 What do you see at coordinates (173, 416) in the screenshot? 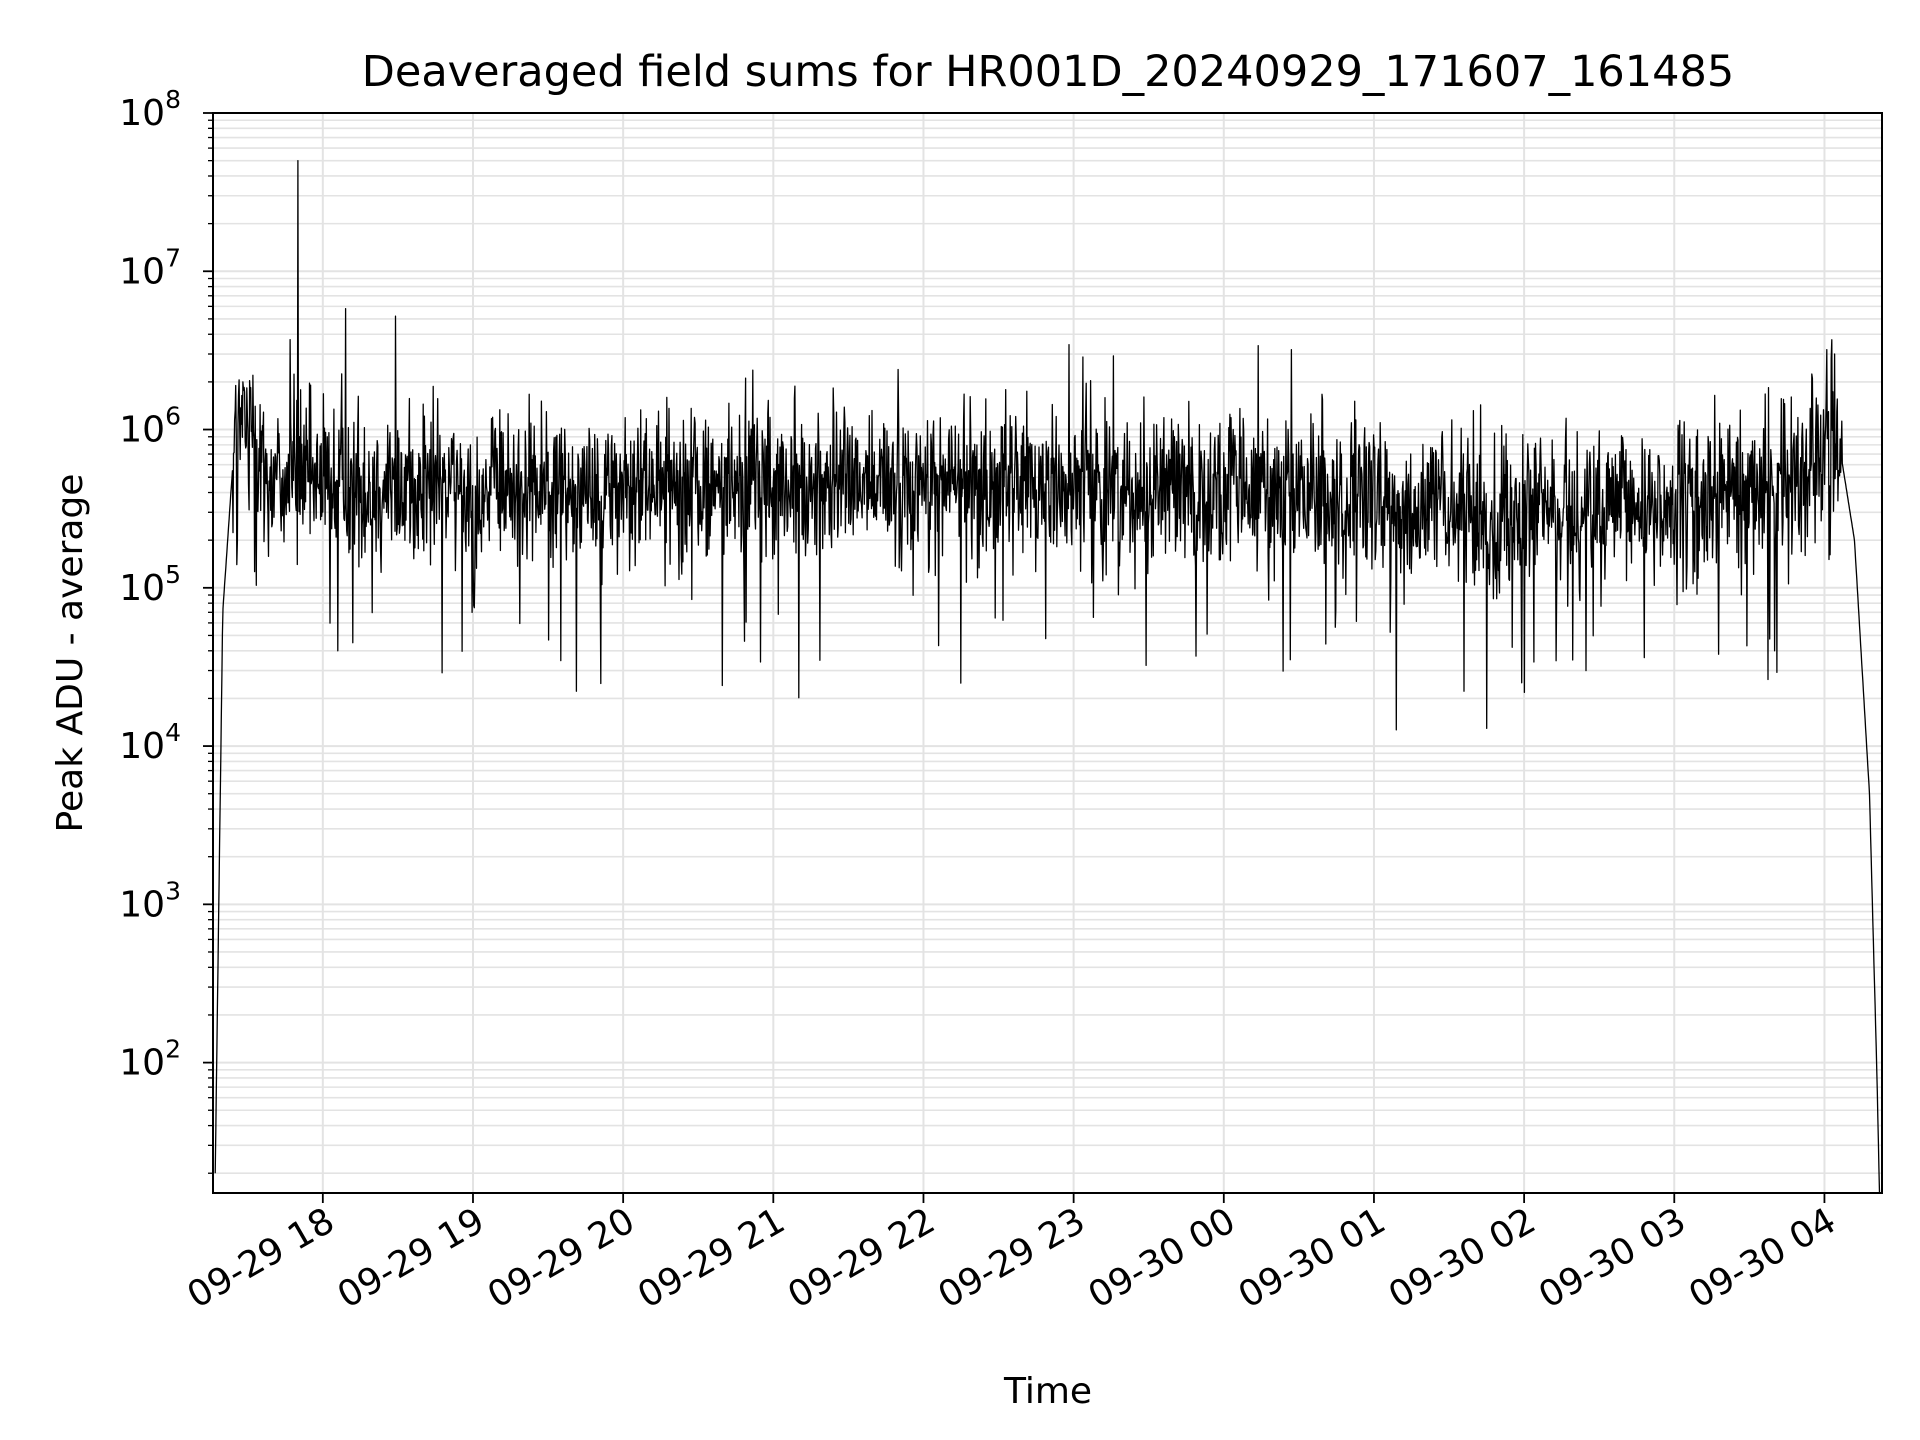
I see `y-tick-exponent: 6` at bounding box center [173, 416].